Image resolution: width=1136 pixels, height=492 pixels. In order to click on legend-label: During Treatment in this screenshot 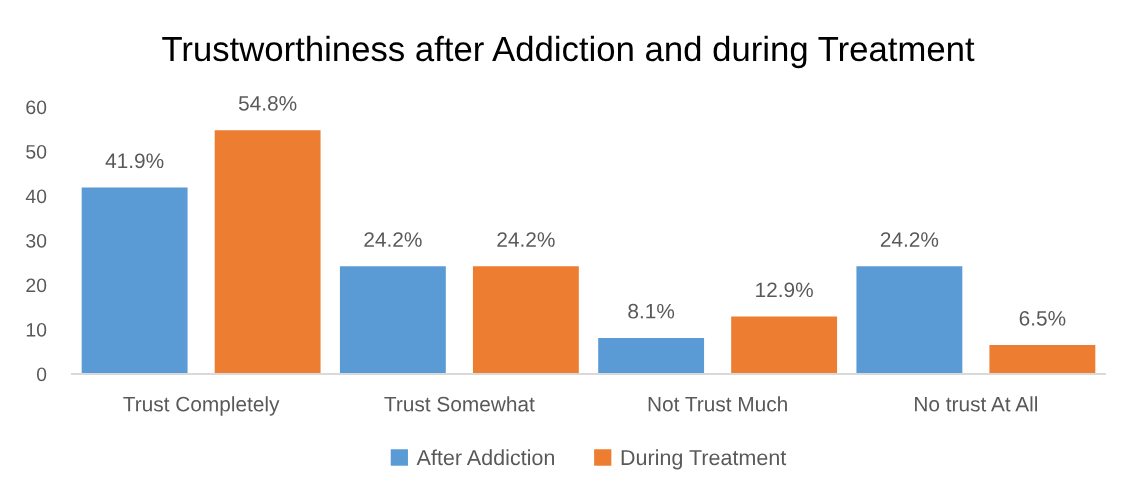, I will do `click(704, 459)`.